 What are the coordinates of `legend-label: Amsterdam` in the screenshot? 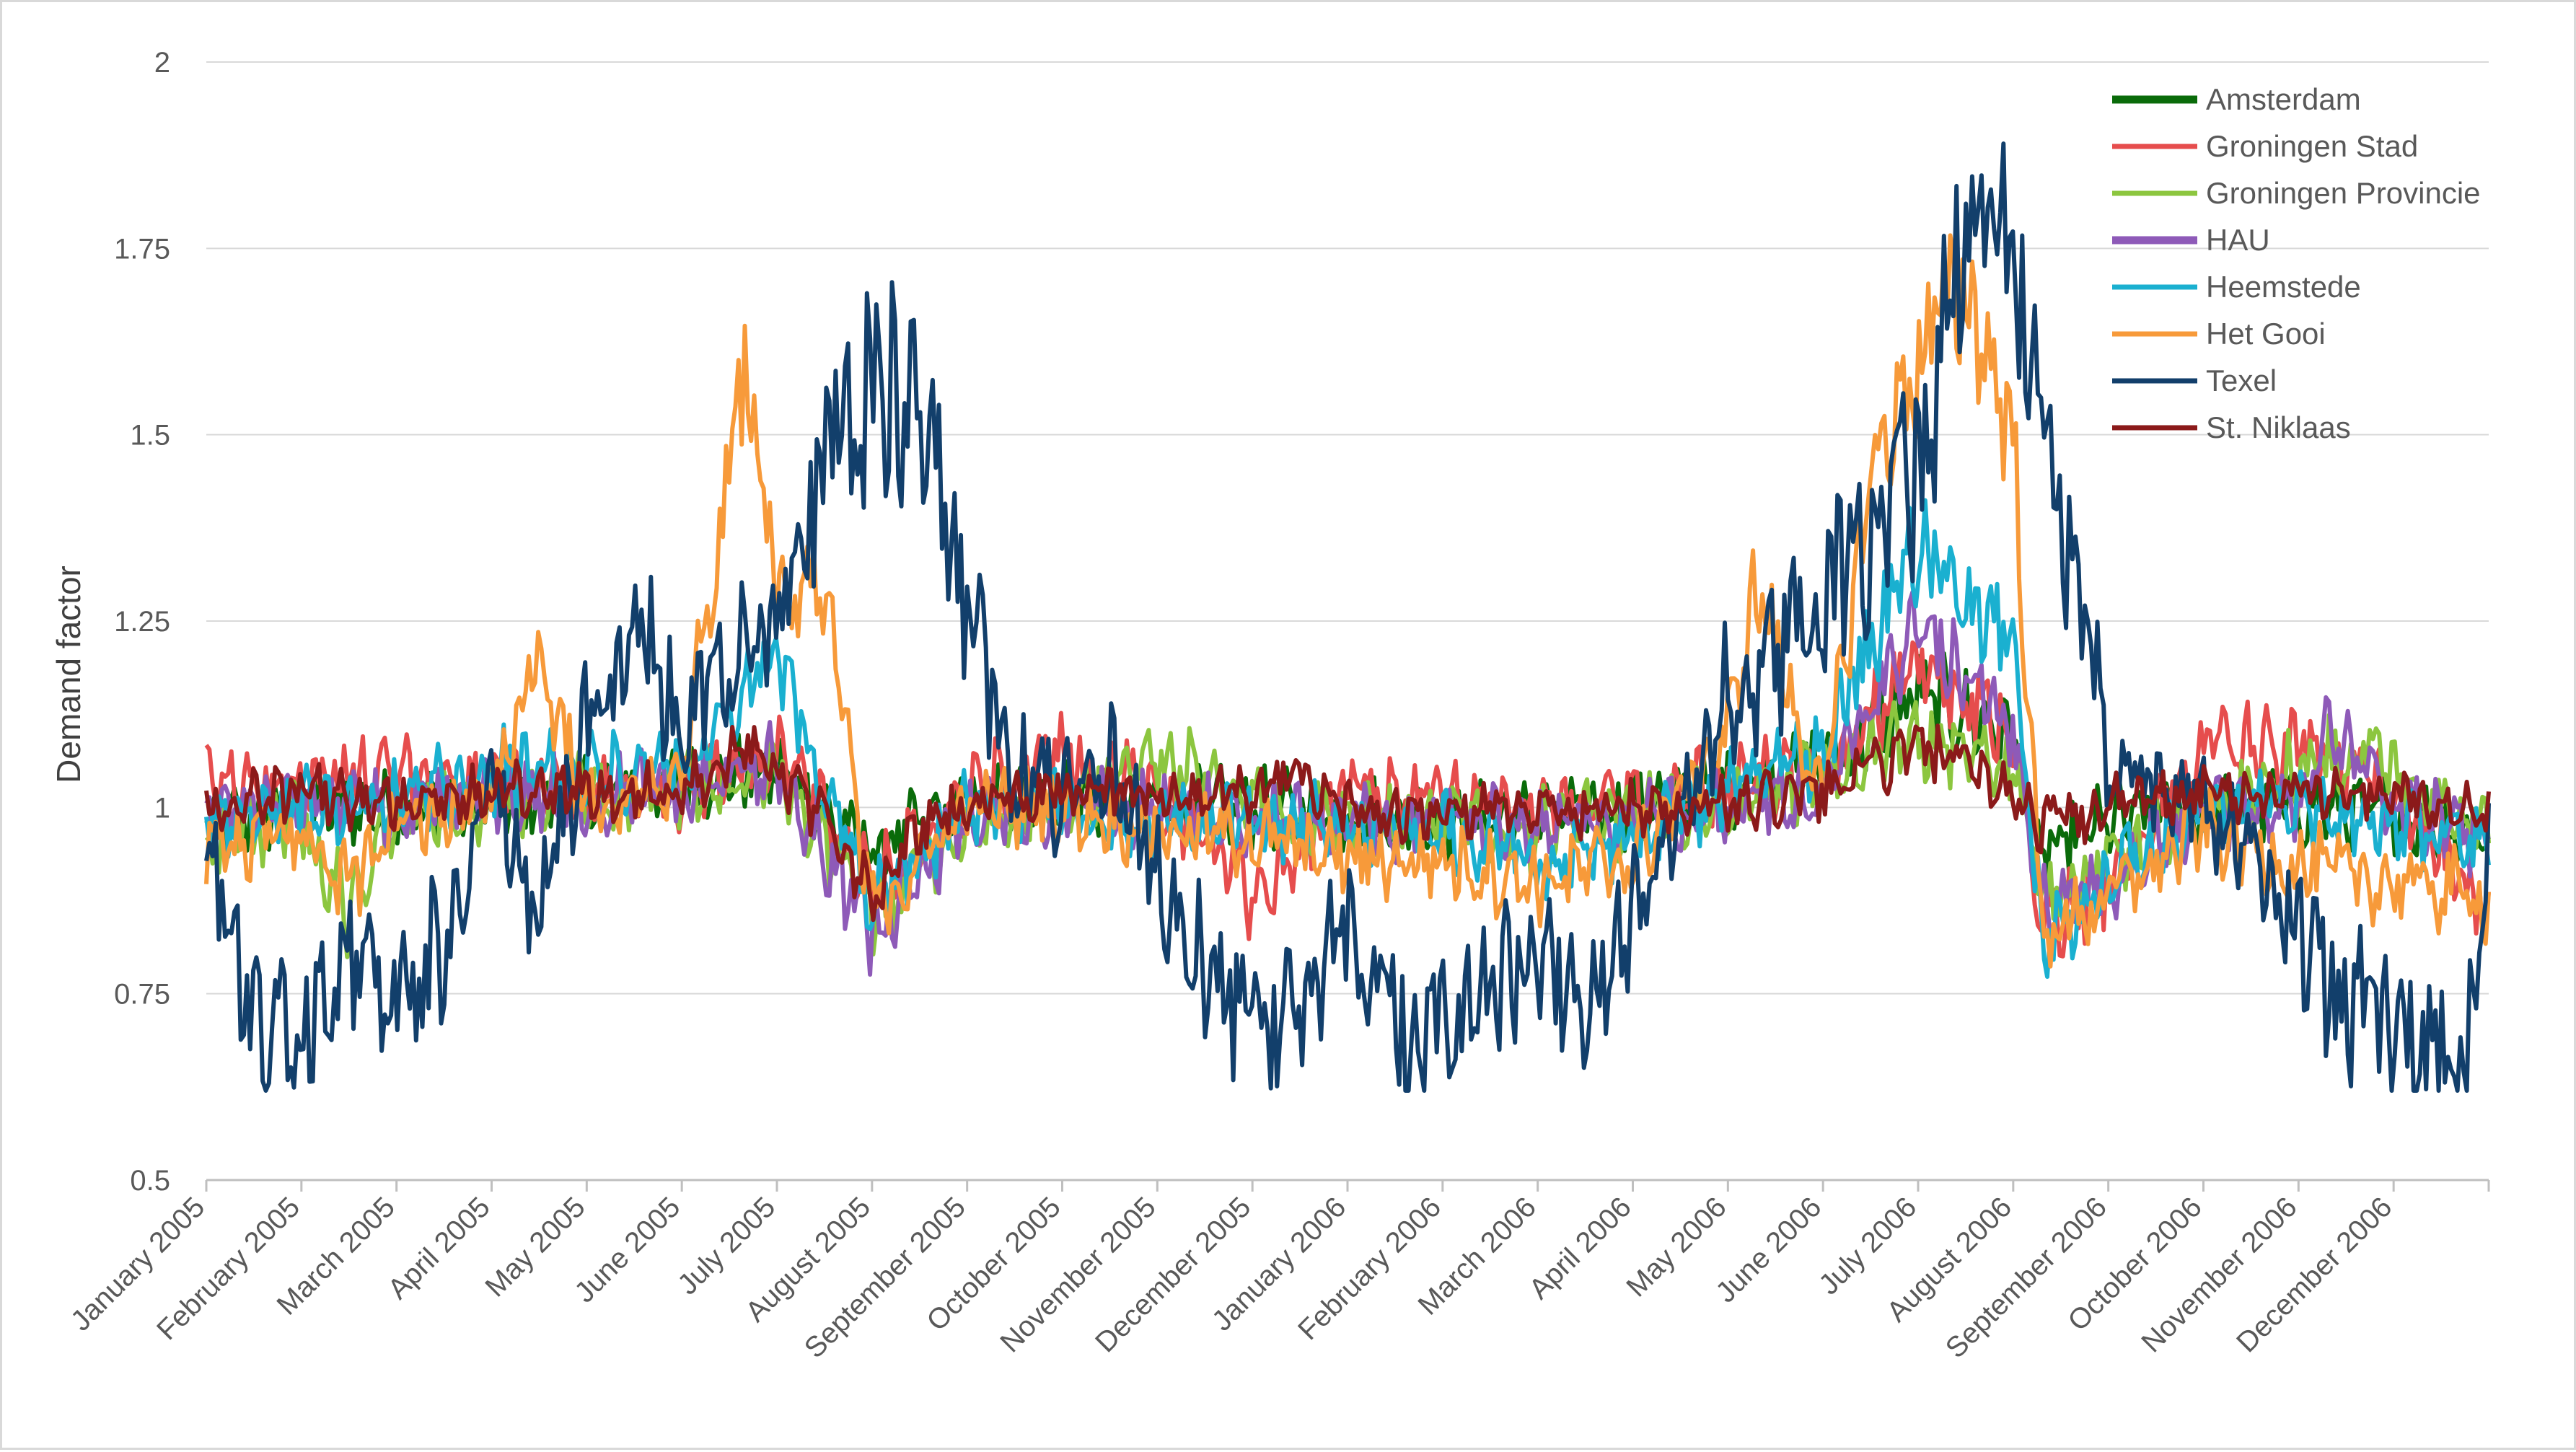 It's located at (2283, 99).